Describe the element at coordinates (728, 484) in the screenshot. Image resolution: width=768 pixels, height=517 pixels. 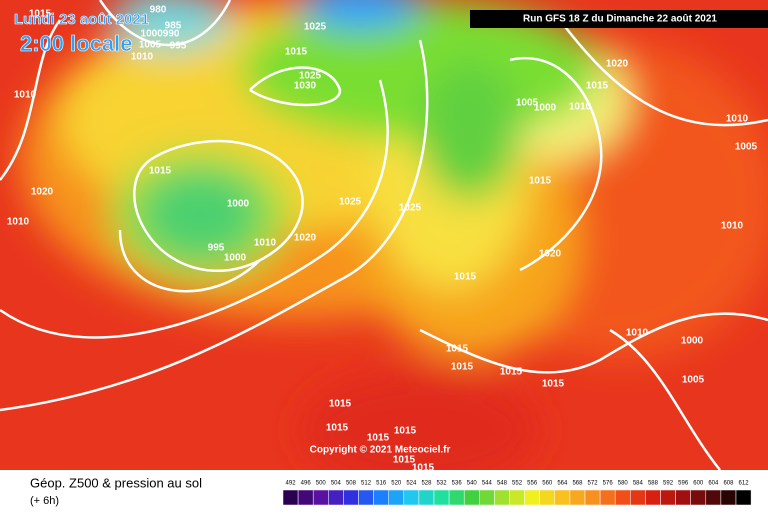
I see `scale-label: 608` at that location.